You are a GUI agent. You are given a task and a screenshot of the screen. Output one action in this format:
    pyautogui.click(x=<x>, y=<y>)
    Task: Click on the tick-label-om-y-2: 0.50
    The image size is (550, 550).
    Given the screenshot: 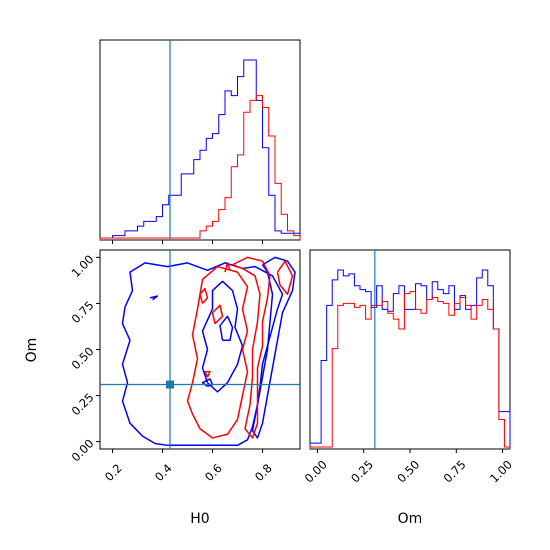 What is the action you would take?
    pyautogui.click(x=83, y=358)
    